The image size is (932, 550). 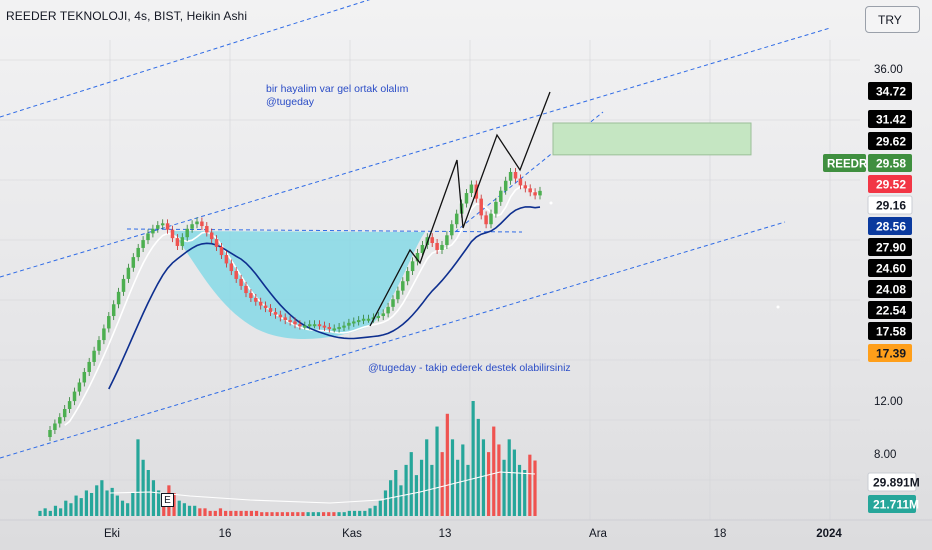 I want to click on earnings-event-badge: E, so click(x=167, y=500).